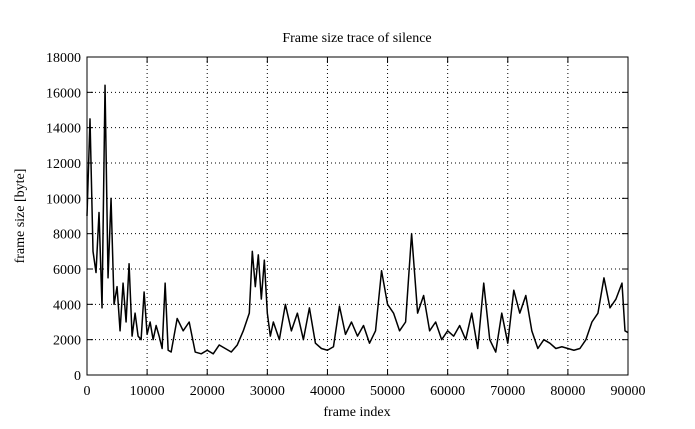 This screenshot has width=695, height=429. What do you see at coordinates (628, 391) in the screenshot?
I see `x-tick-label: 90000` at bounding box center [628, 391].